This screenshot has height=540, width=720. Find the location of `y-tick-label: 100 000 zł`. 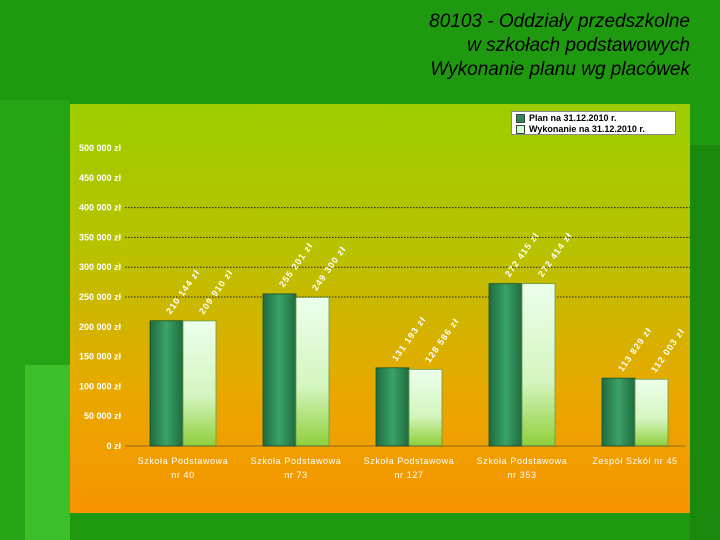

y-tick-label: 100 000 zł is located at coordinates (100, 386).